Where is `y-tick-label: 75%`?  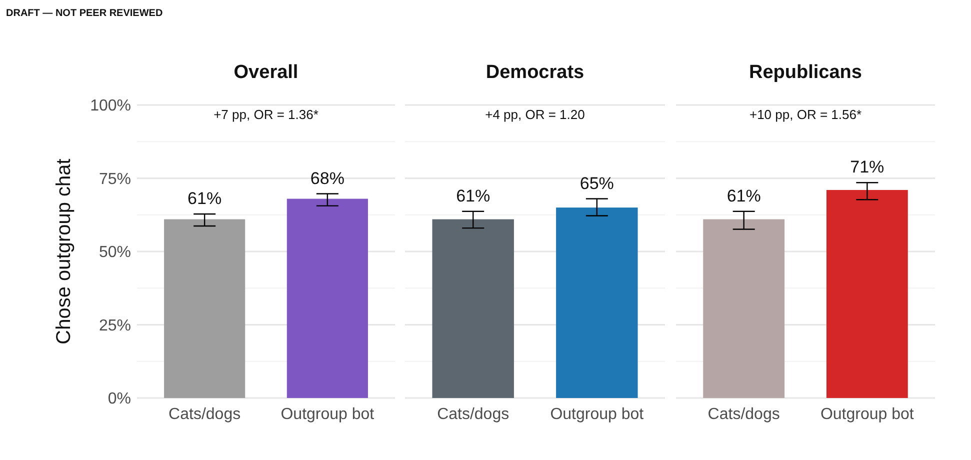
y-tick-label: 75% is located at coordinates (114, 179).